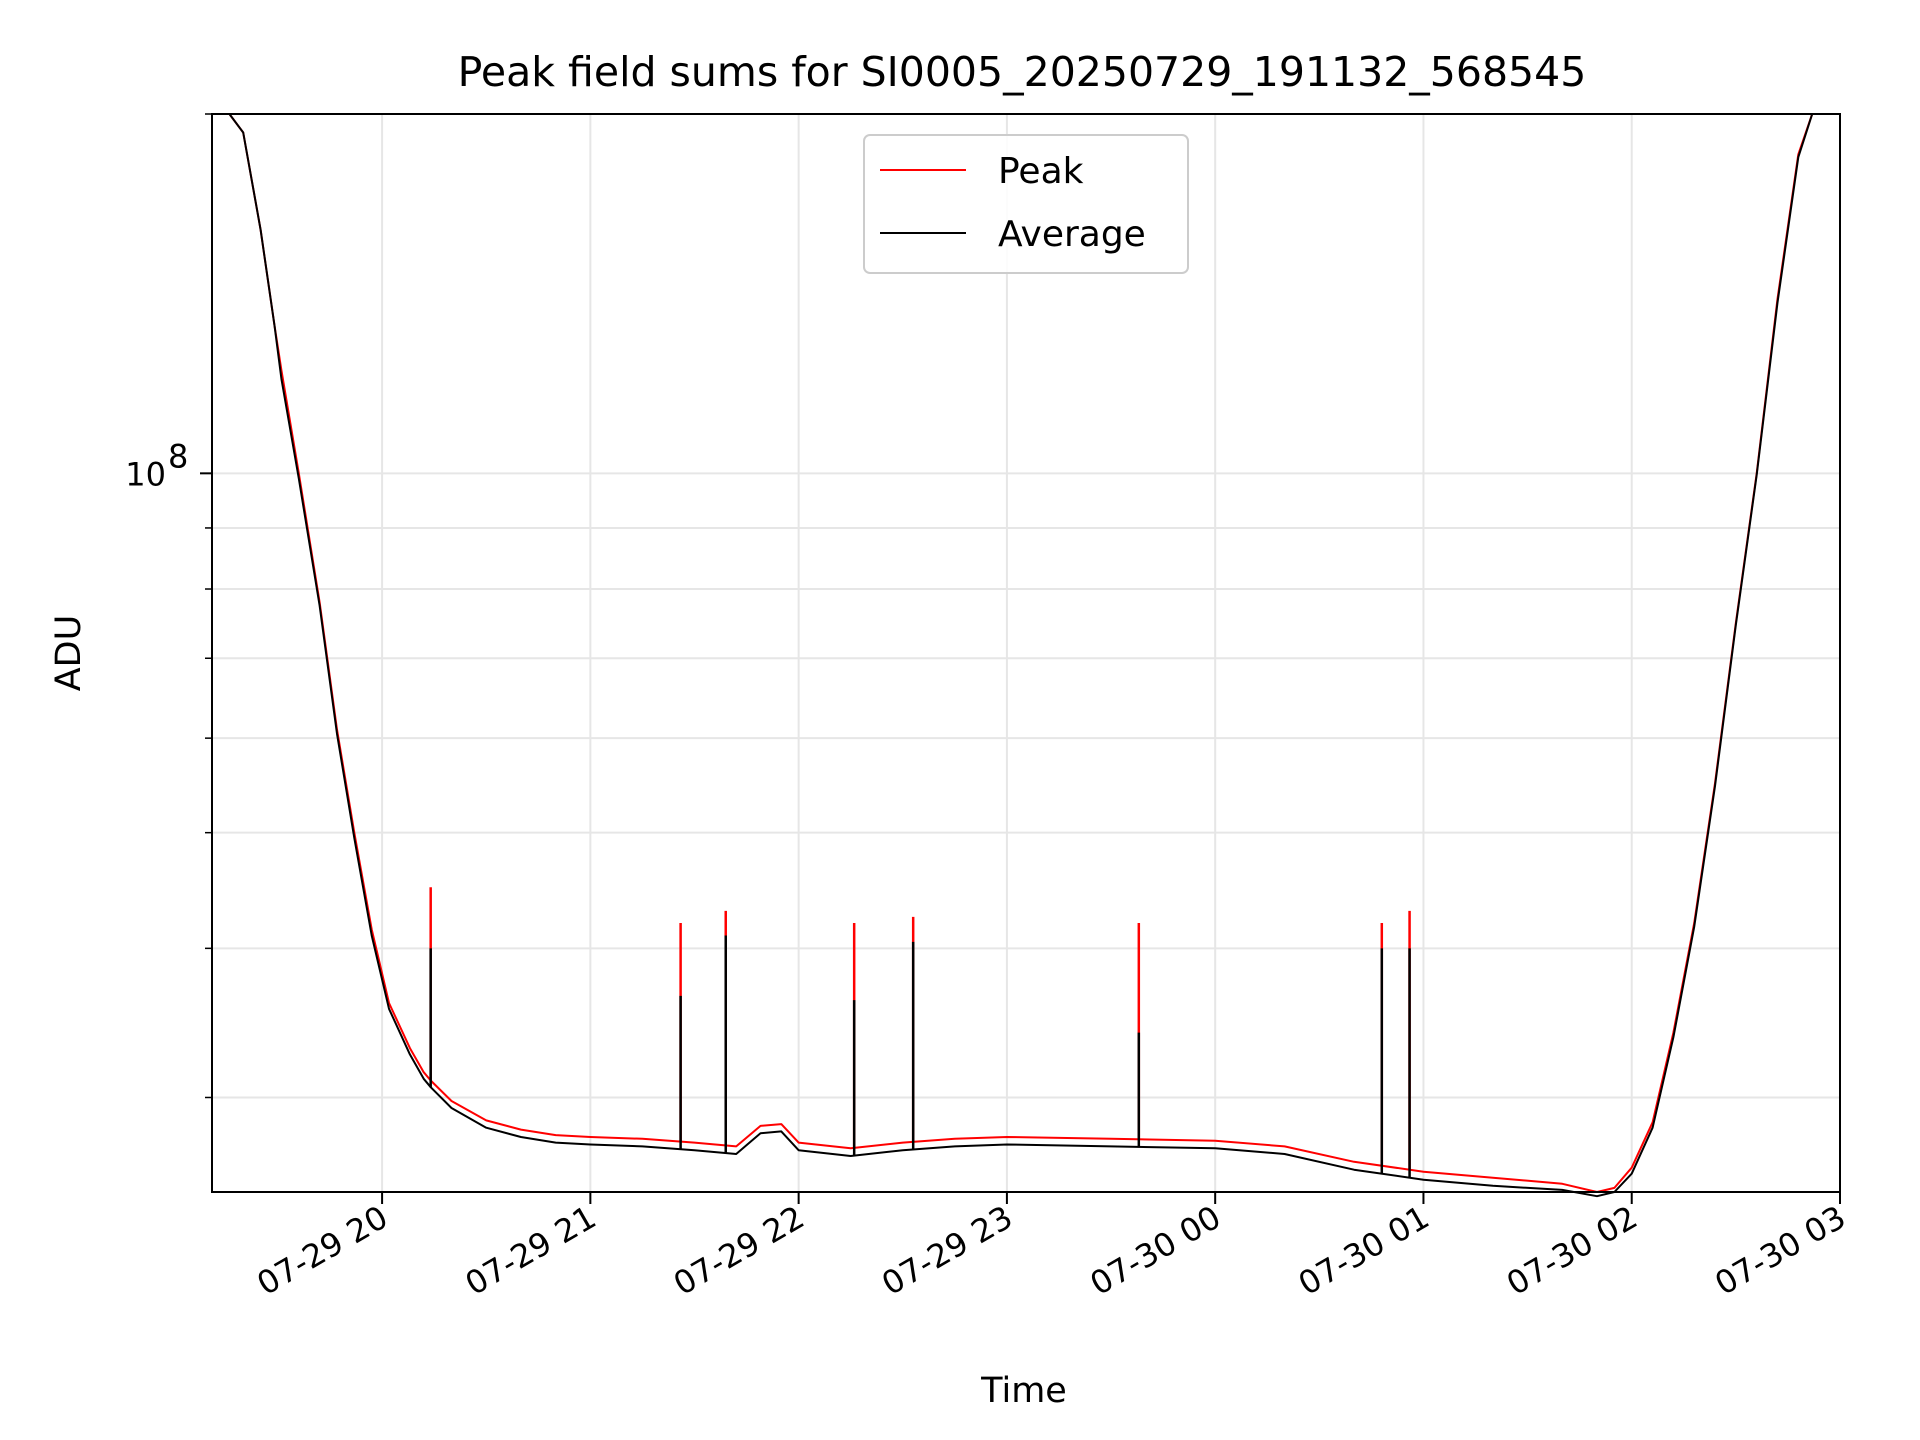 This screenshot has height=1440, width=1920. What do you see at coordinates (145, 474) in the screenshot?
I see `y-tick-label-base: 10` at bounding box center [145, 474].